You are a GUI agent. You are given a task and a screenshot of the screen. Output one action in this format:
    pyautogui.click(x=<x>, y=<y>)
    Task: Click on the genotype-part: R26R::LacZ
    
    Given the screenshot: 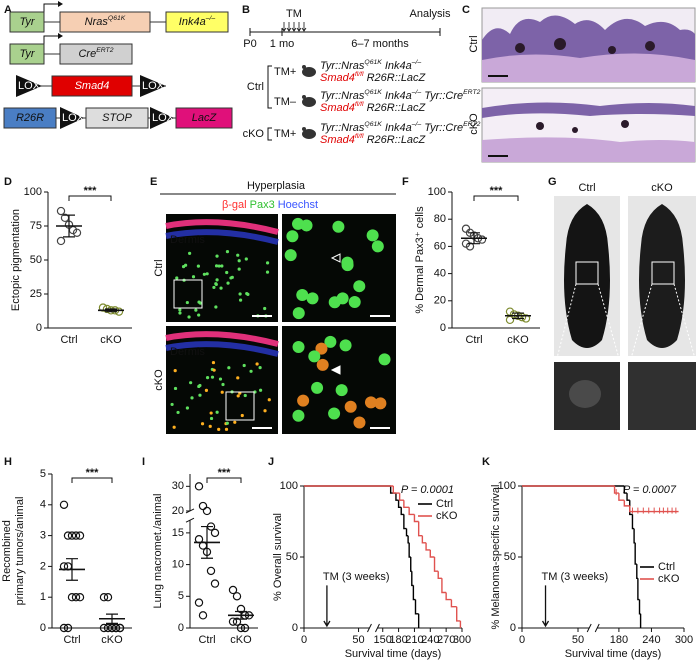 What is the action you would take?
    pyautogui.click(x=397, y=78)
    